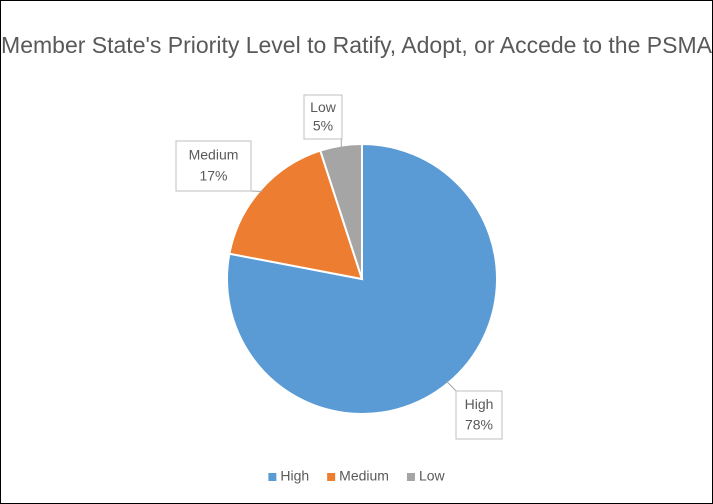 This screenshot has height=504, width=713. What do you see at coordinates (432, 476) in the screenshot?
I see `legend-label: Low` at bounding box center [432, 476].